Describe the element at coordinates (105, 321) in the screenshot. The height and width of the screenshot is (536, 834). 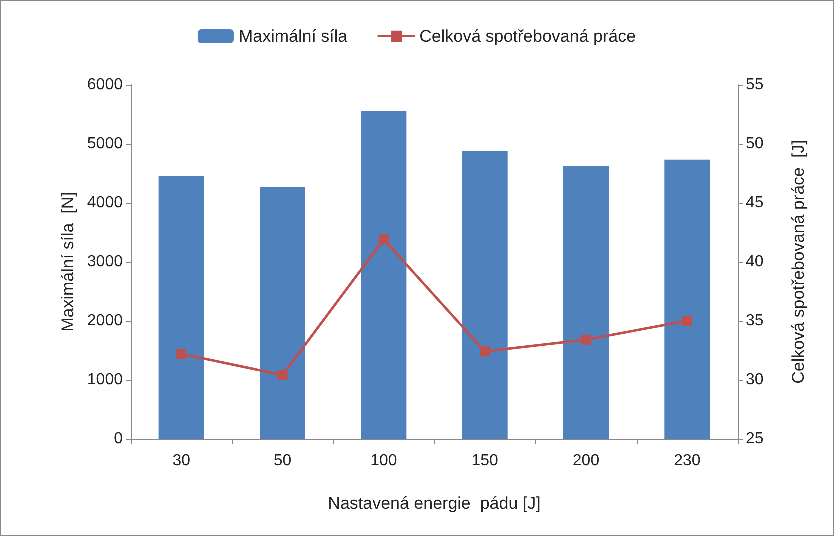
I see `y-tick-label: 2000` at that location.